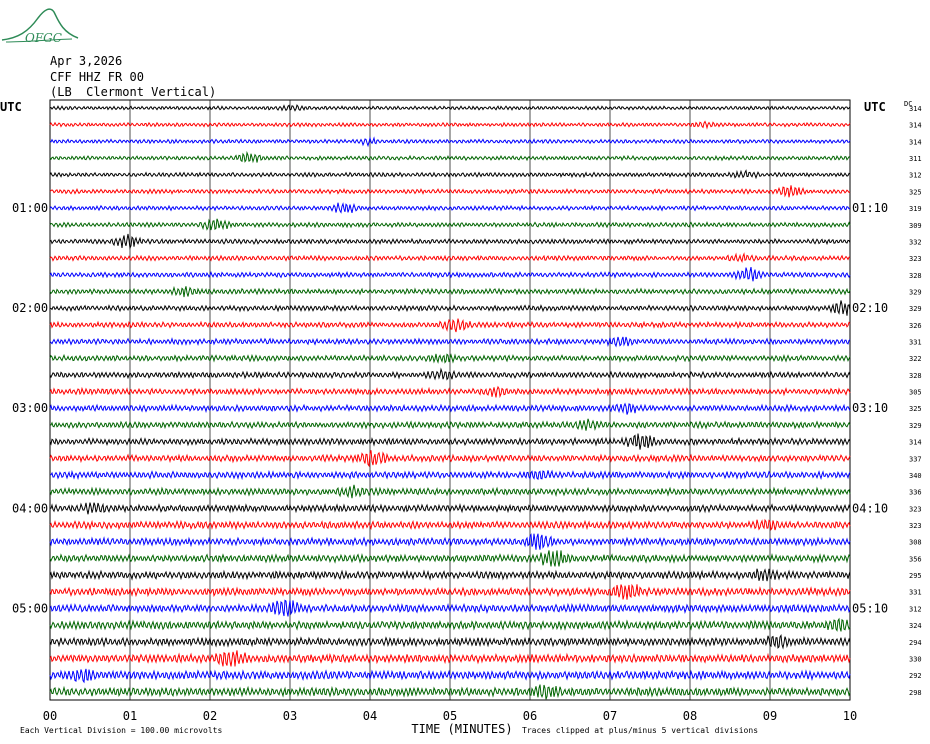  Describe the element at coordinates (770, 716) in the screenshot. I see `x-tick-label: 09` at that location.